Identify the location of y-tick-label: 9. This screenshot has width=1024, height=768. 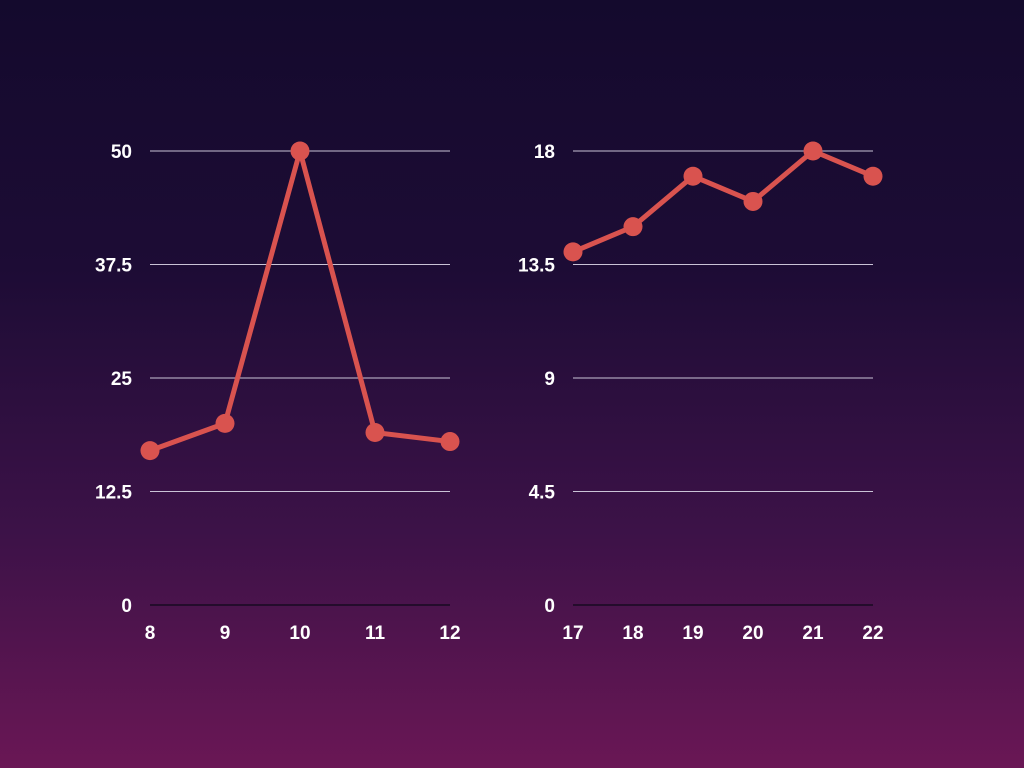
(549, 379).